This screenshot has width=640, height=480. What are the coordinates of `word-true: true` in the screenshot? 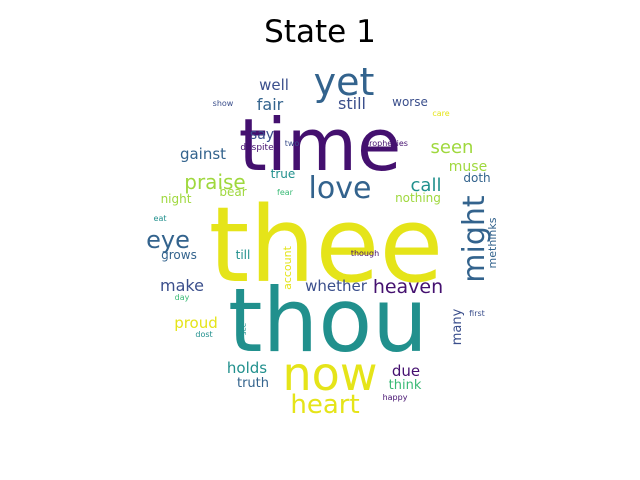 It's located at (283, 174).